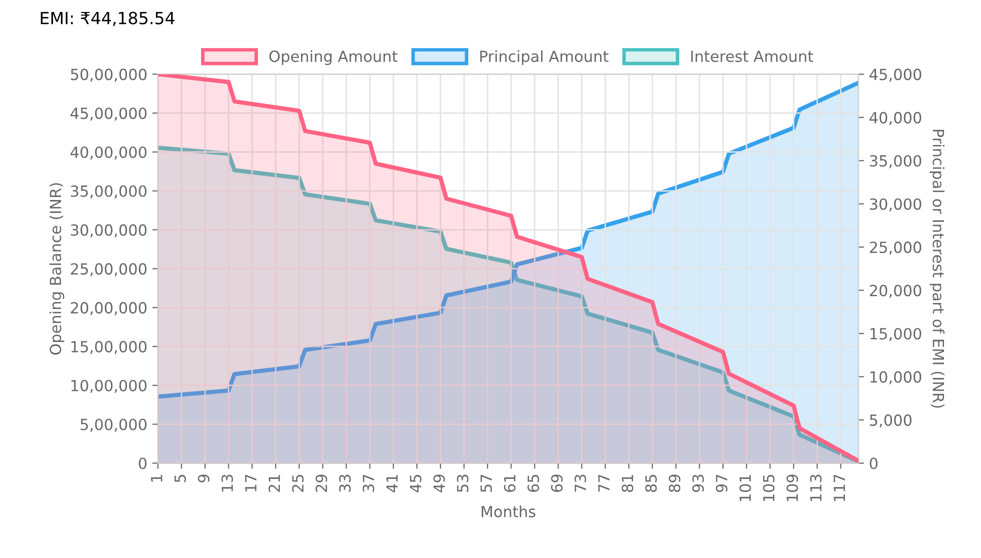 The width and height of the screenshot is (981, 558). Describe the element at coordinates (109, 386) in the screenshot. I see `y-tick-label: 10,00,000` at that location.